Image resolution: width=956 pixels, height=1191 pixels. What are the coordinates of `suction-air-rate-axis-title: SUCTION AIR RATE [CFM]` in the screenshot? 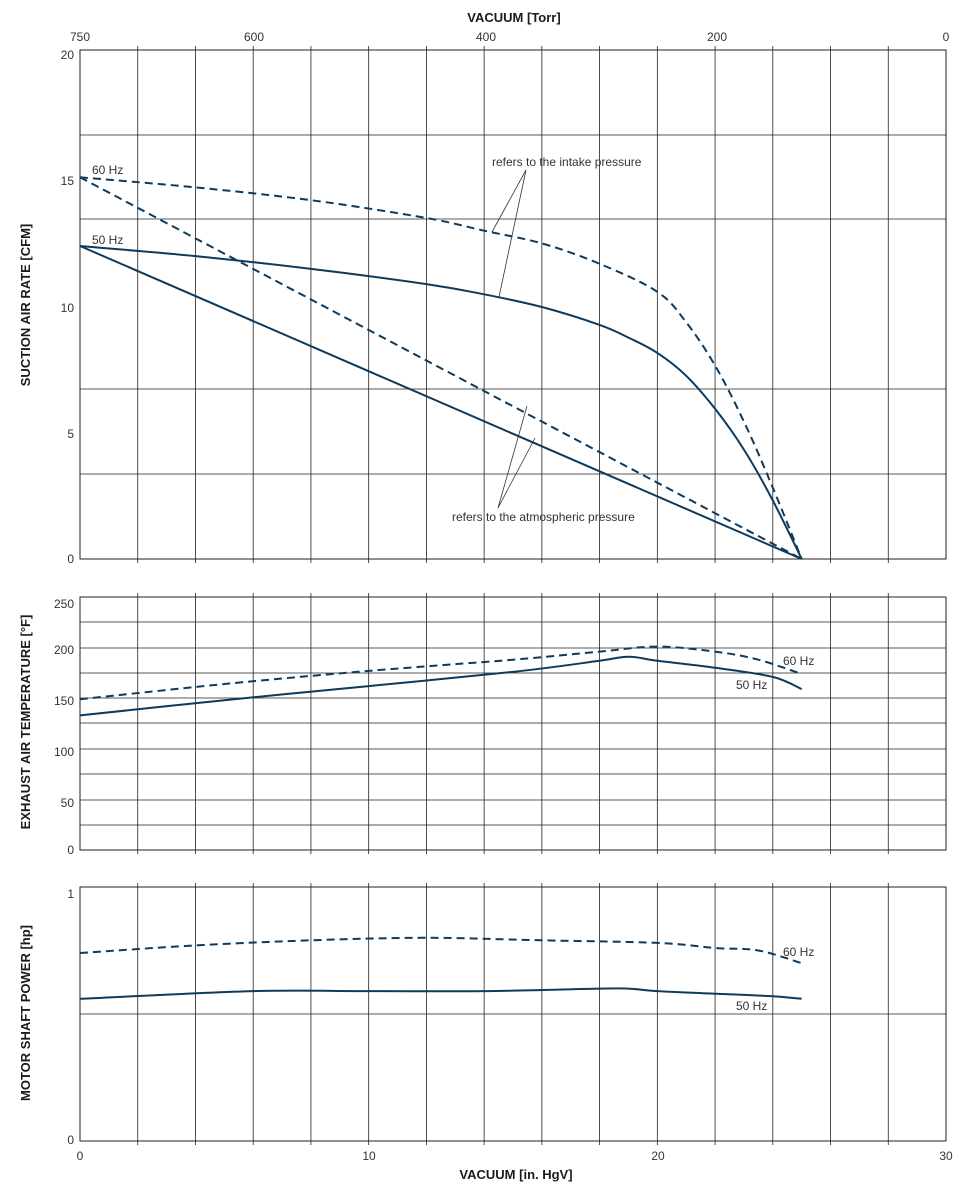 It's located at (25, 305).